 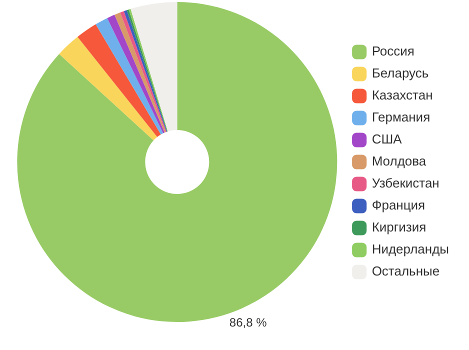 I want to click on legend-label: Молдова, so click(x=399, y=161).